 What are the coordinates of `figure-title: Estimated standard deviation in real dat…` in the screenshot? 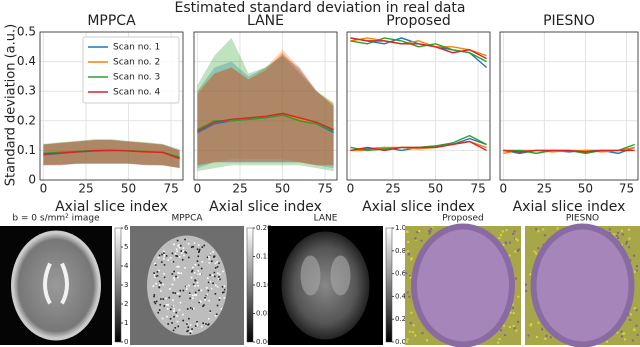 It's located at (320, 8).